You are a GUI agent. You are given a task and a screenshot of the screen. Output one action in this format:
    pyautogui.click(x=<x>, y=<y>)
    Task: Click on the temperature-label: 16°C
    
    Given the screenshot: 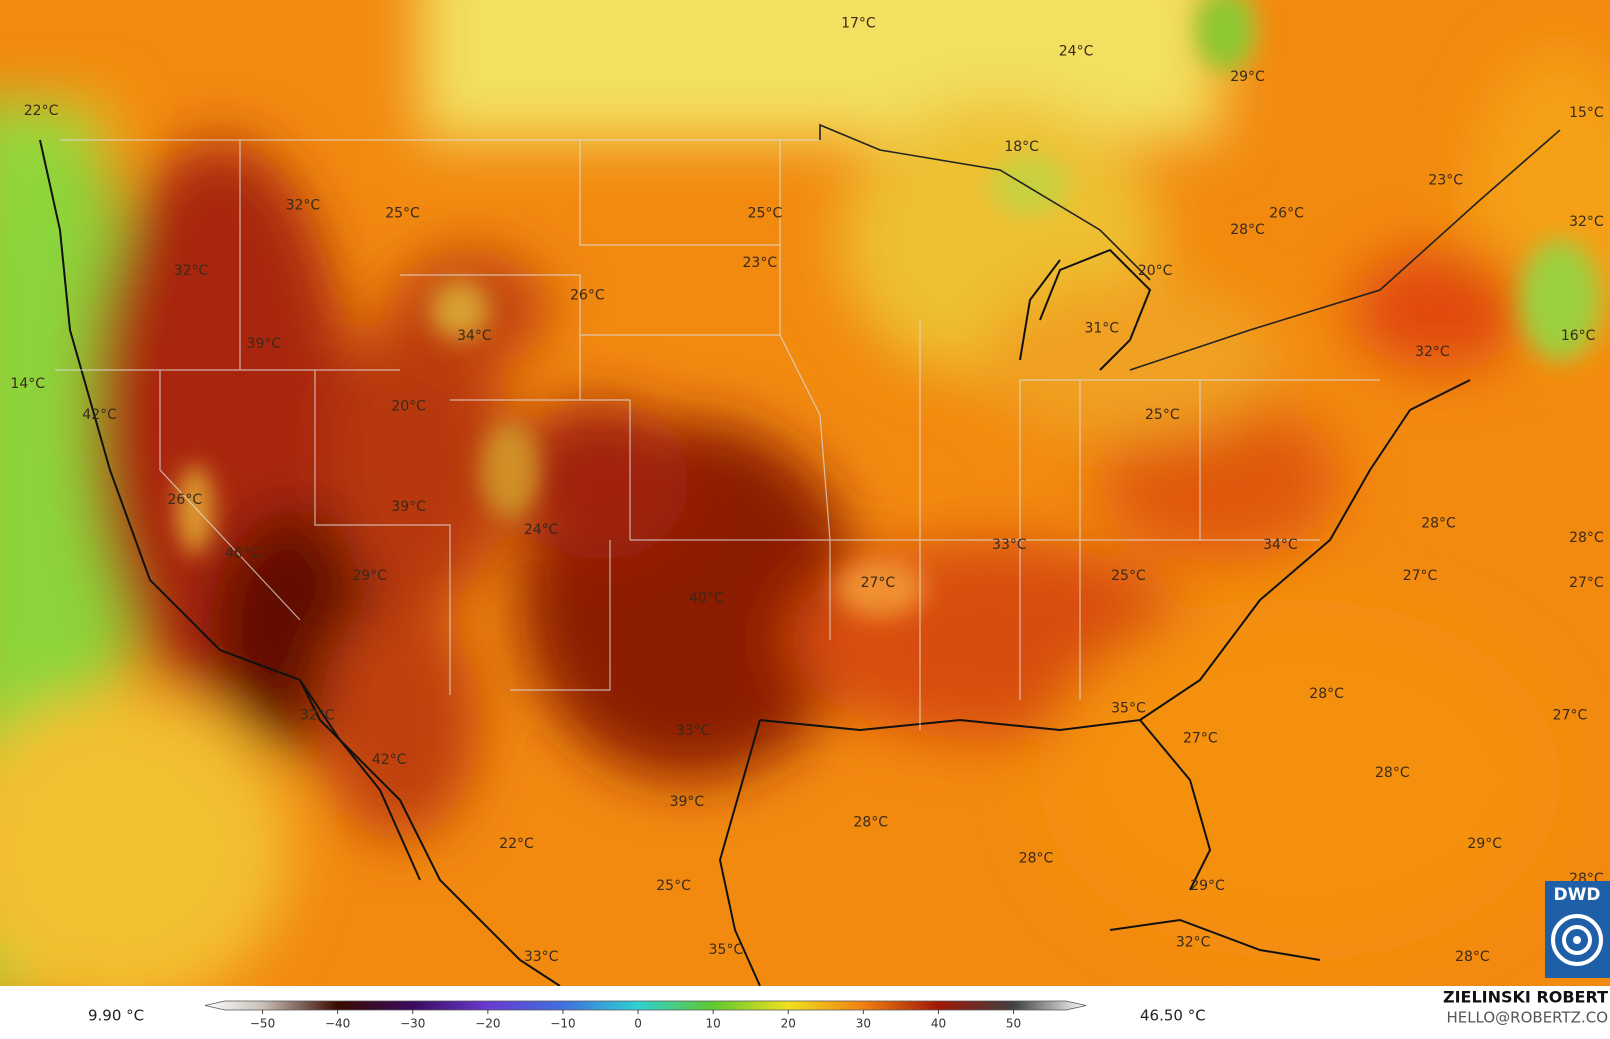 What is the action you would take?
    pyautogui.click(x=1578, y=336)
    